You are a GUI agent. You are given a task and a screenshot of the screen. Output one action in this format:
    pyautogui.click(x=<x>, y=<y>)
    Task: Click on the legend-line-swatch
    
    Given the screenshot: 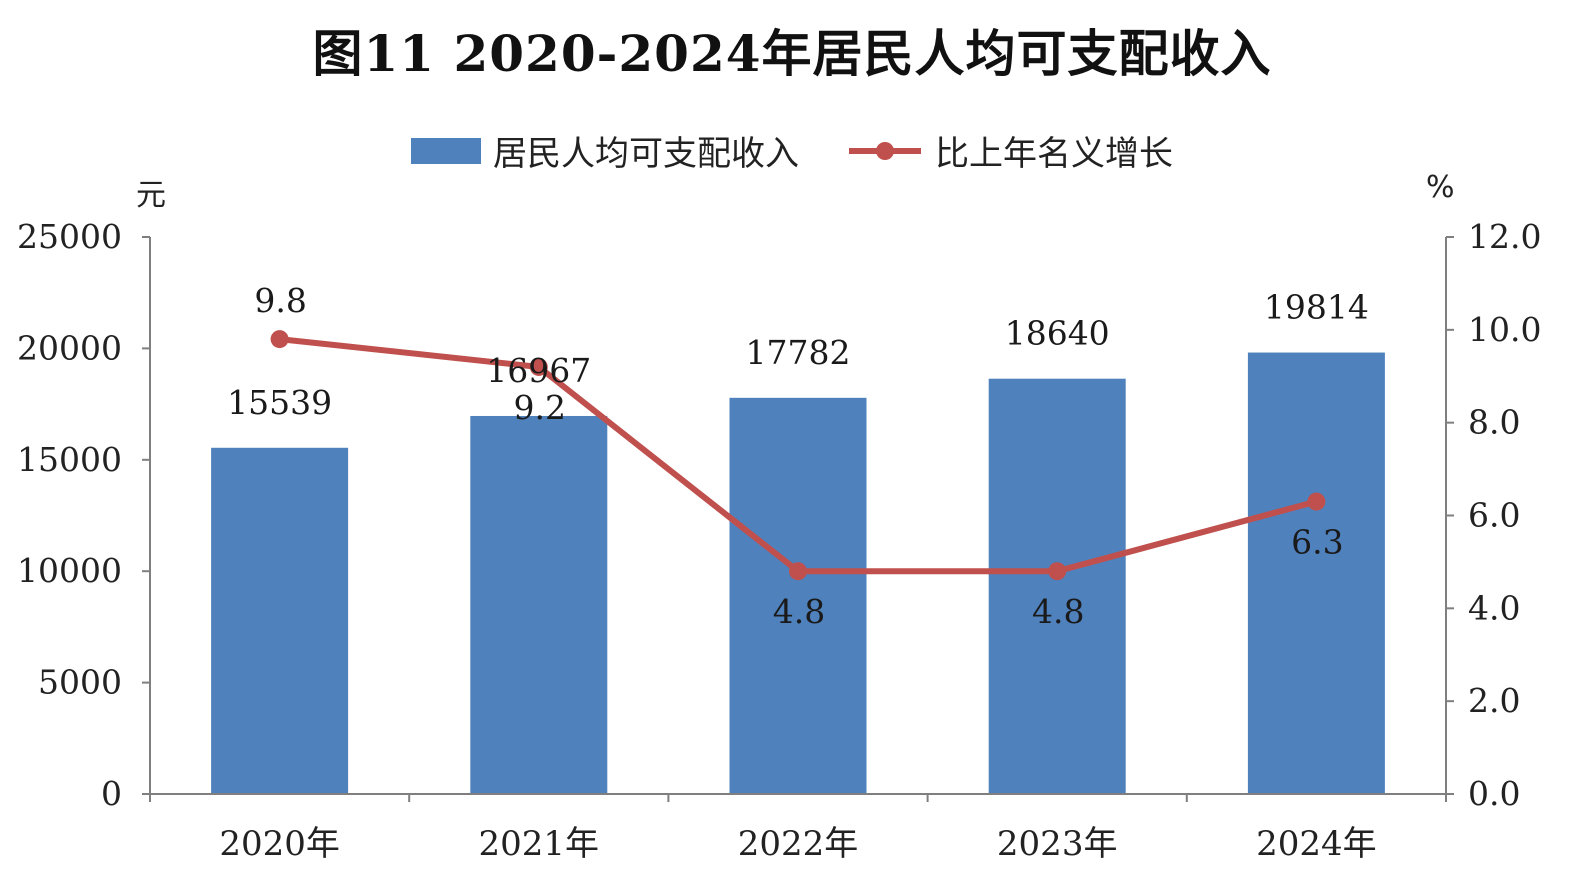 What is the action you would take?
    pyautogui.click(x=885, y=150)
    